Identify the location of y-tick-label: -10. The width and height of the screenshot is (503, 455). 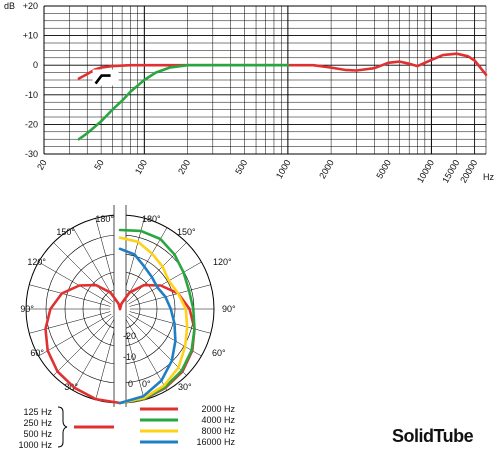
(31, 95).